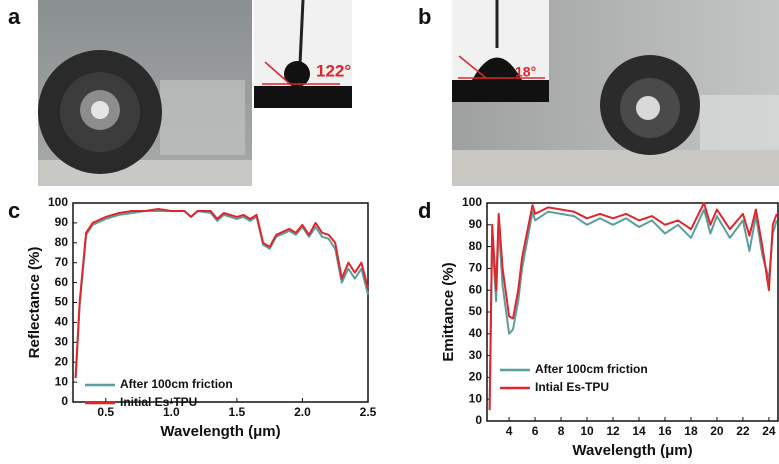 The height and width of the screenshot is (464, 779). Describe the element at coordinates (34, 303) in the screenshot. I see `y-axis-title: Reflectance (%)` at that location.